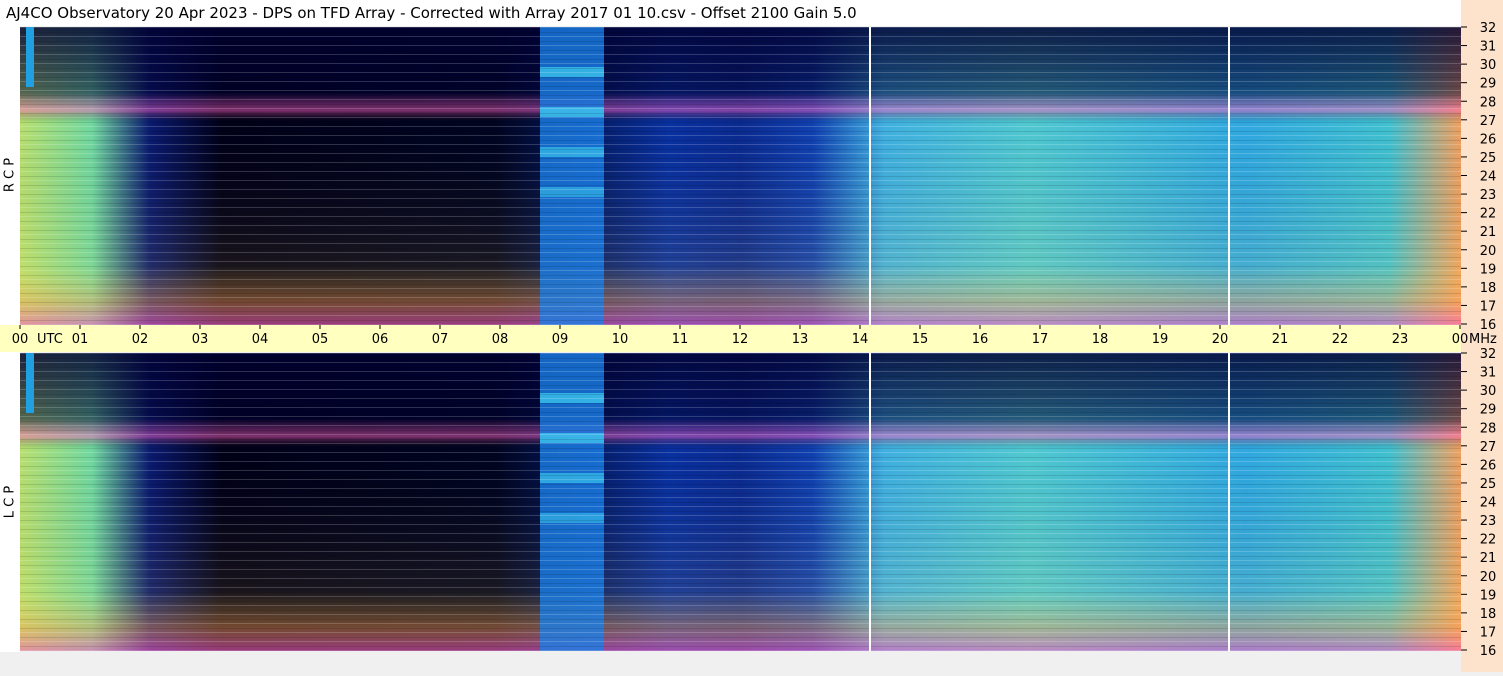  Describe the element at coordinates (50, 339) in the screenshot. I see `utc-label: UTC` at that location.